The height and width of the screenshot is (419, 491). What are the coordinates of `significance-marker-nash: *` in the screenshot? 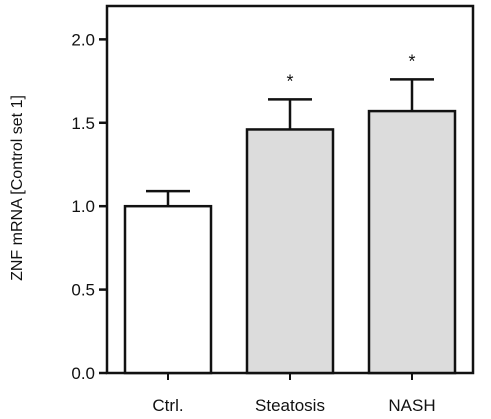 It's located at (411, 61).